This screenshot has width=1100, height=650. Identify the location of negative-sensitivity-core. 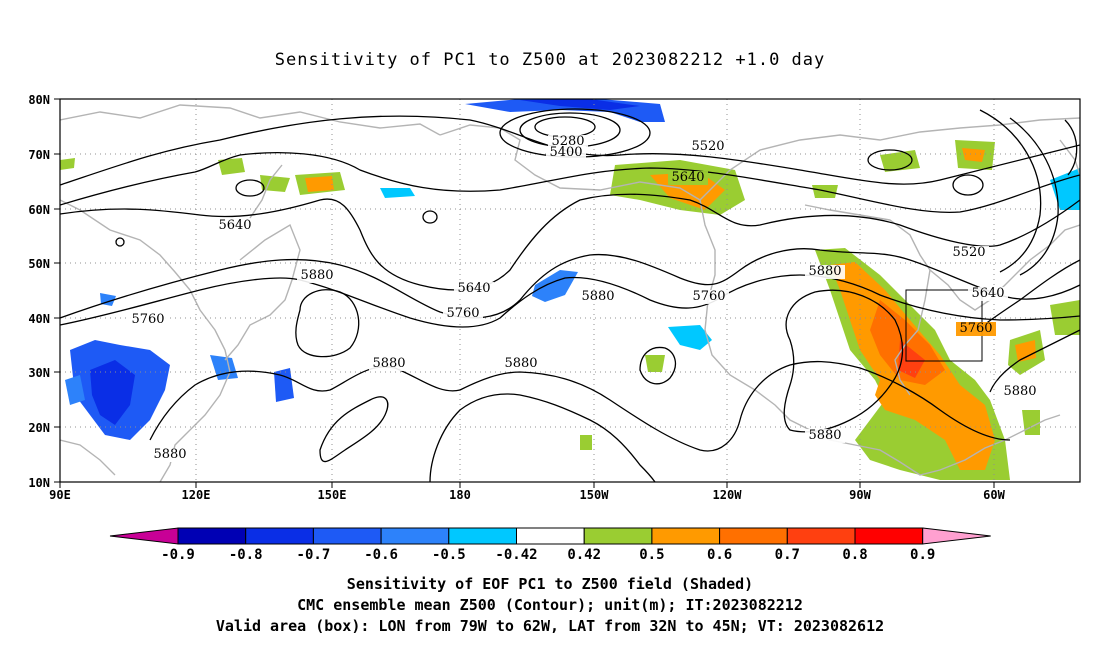
(112, 392).